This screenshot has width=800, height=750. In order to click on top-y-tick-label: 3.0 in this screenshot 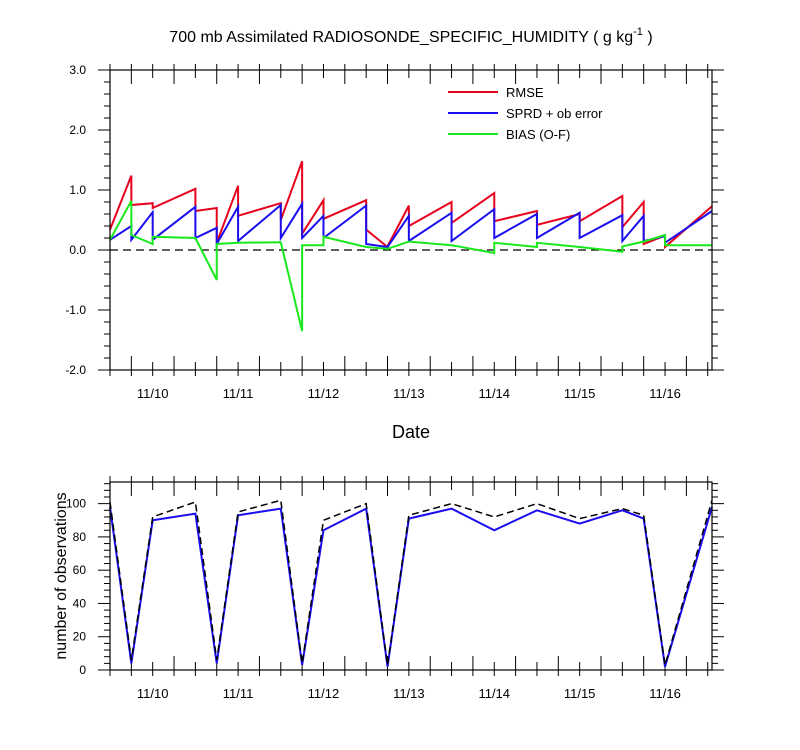, I will do `click(77, 70)`.